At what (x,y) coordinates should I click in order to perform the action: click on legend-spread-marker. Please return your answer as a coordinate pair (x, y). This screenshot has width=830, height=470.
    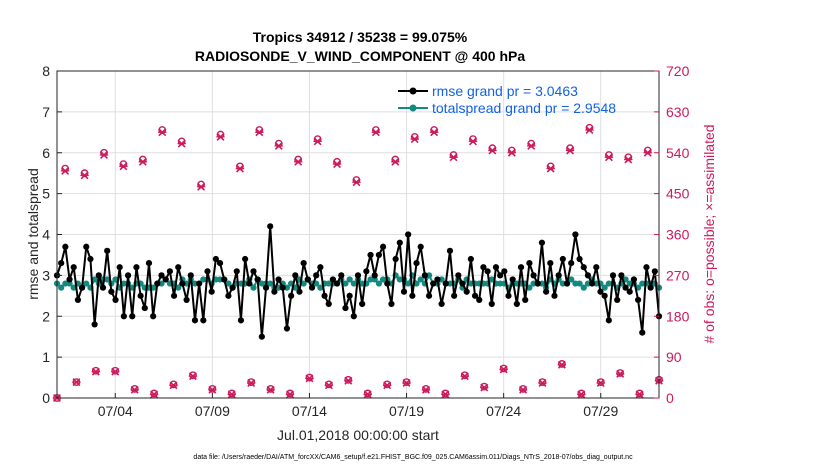
    Looking at the image, I should click on (413, 108).